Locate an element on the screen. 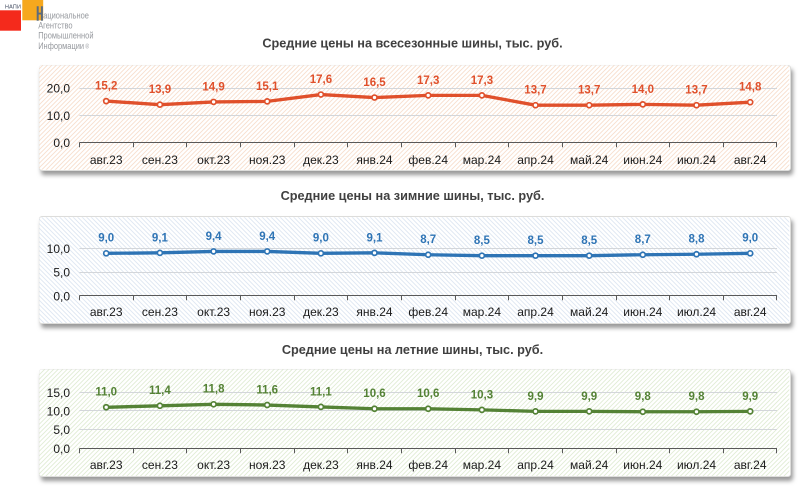  svg-text: 8,8 is located at coordinates (697, 240).